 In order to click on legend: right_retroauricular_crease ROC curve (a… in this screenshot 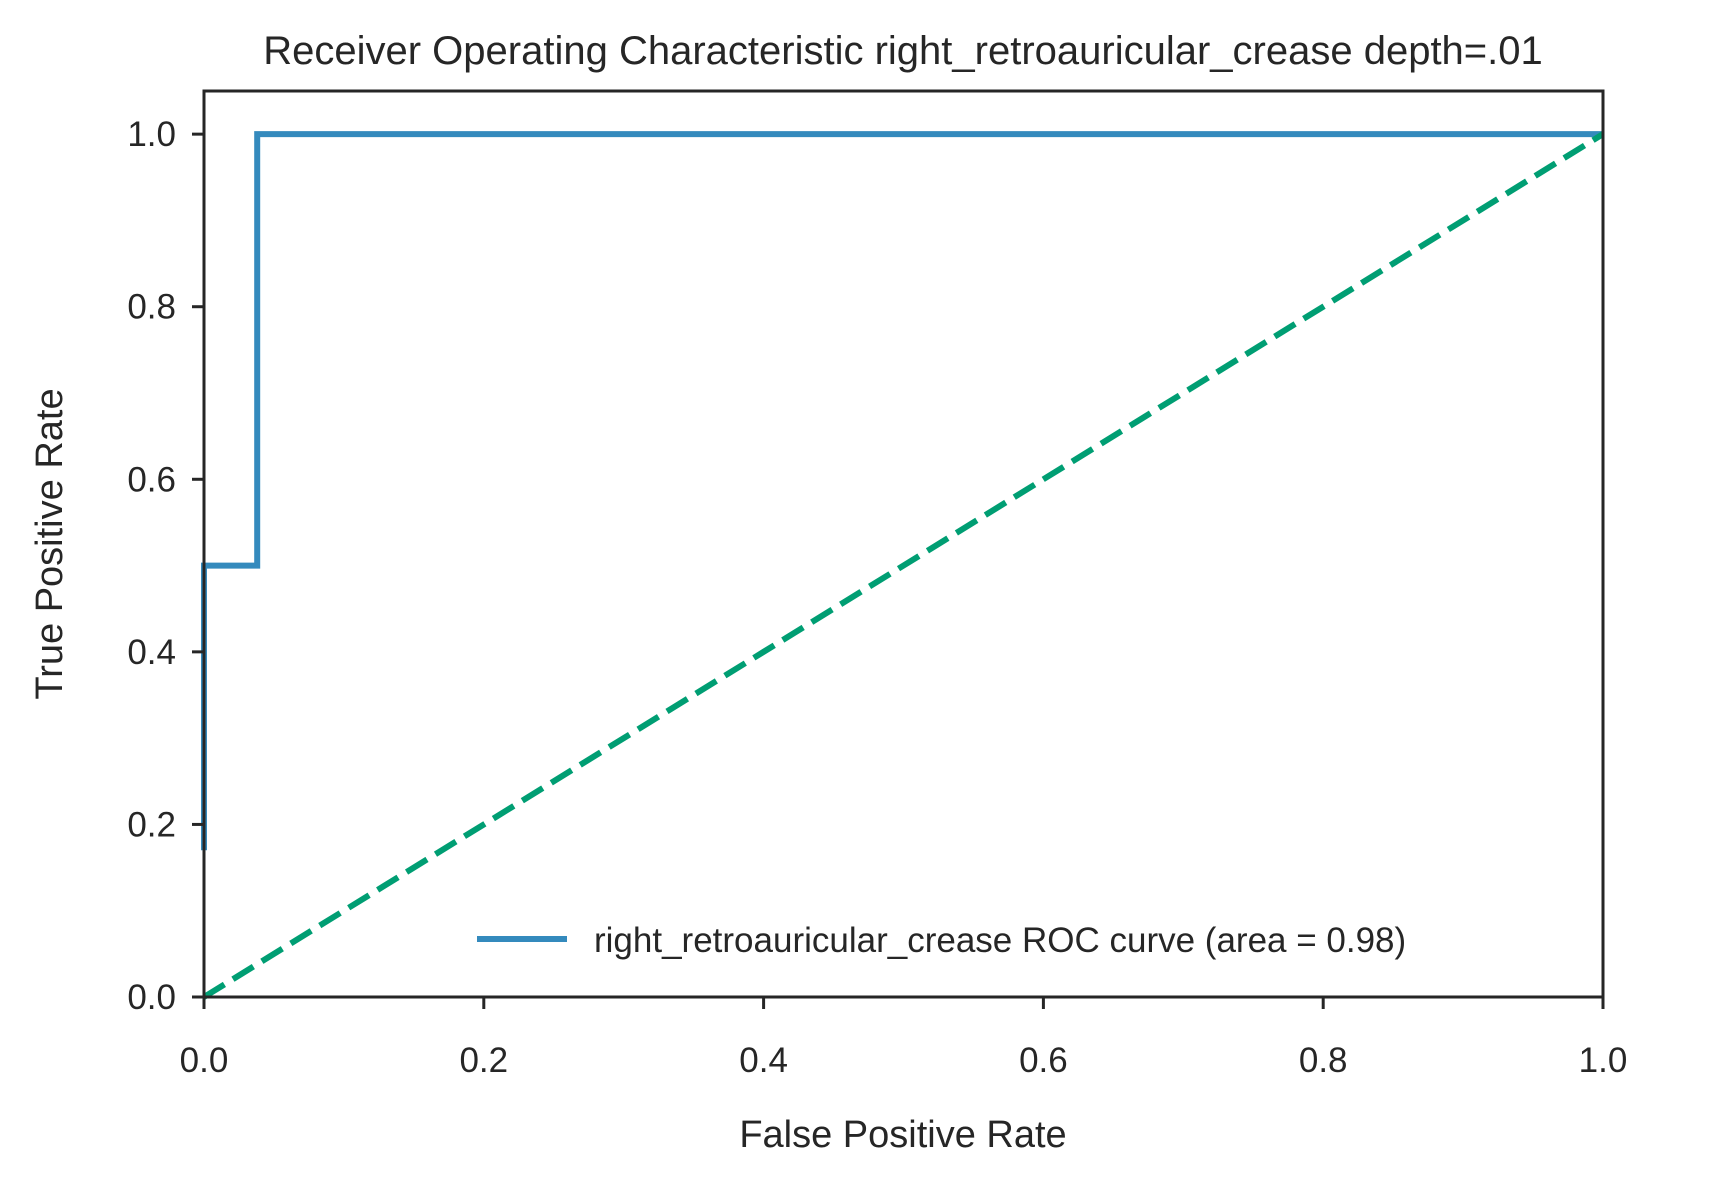, I will do `click(941, 940)`.